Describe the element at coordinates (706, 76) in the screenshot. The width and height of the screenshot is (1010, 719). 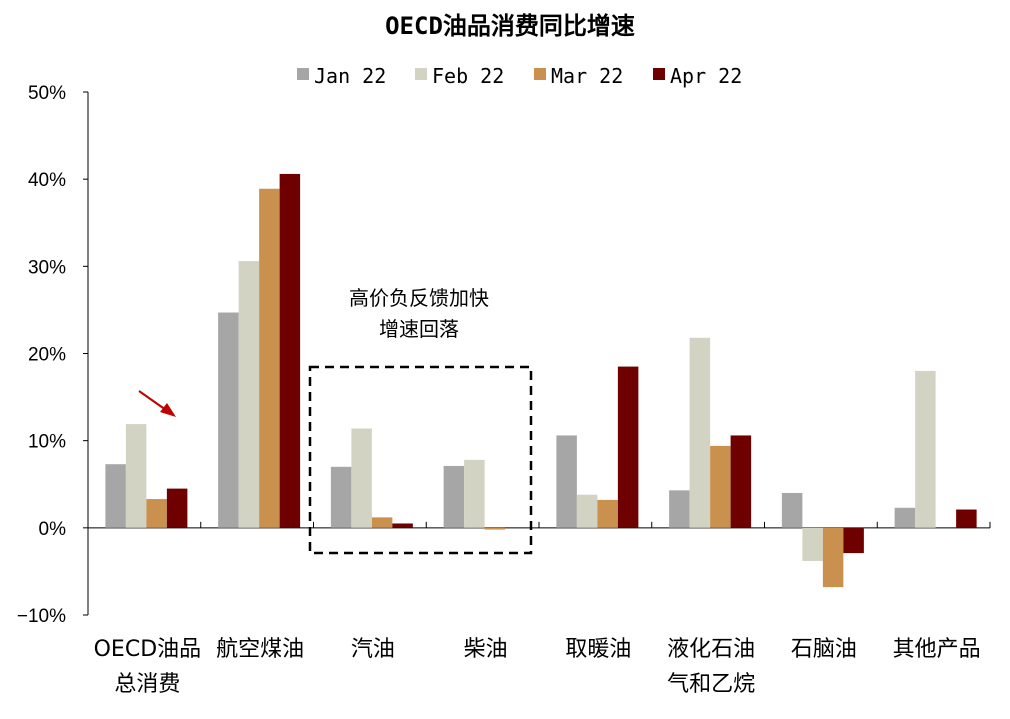
I see `legend-label-3: Apr 22` at that location.